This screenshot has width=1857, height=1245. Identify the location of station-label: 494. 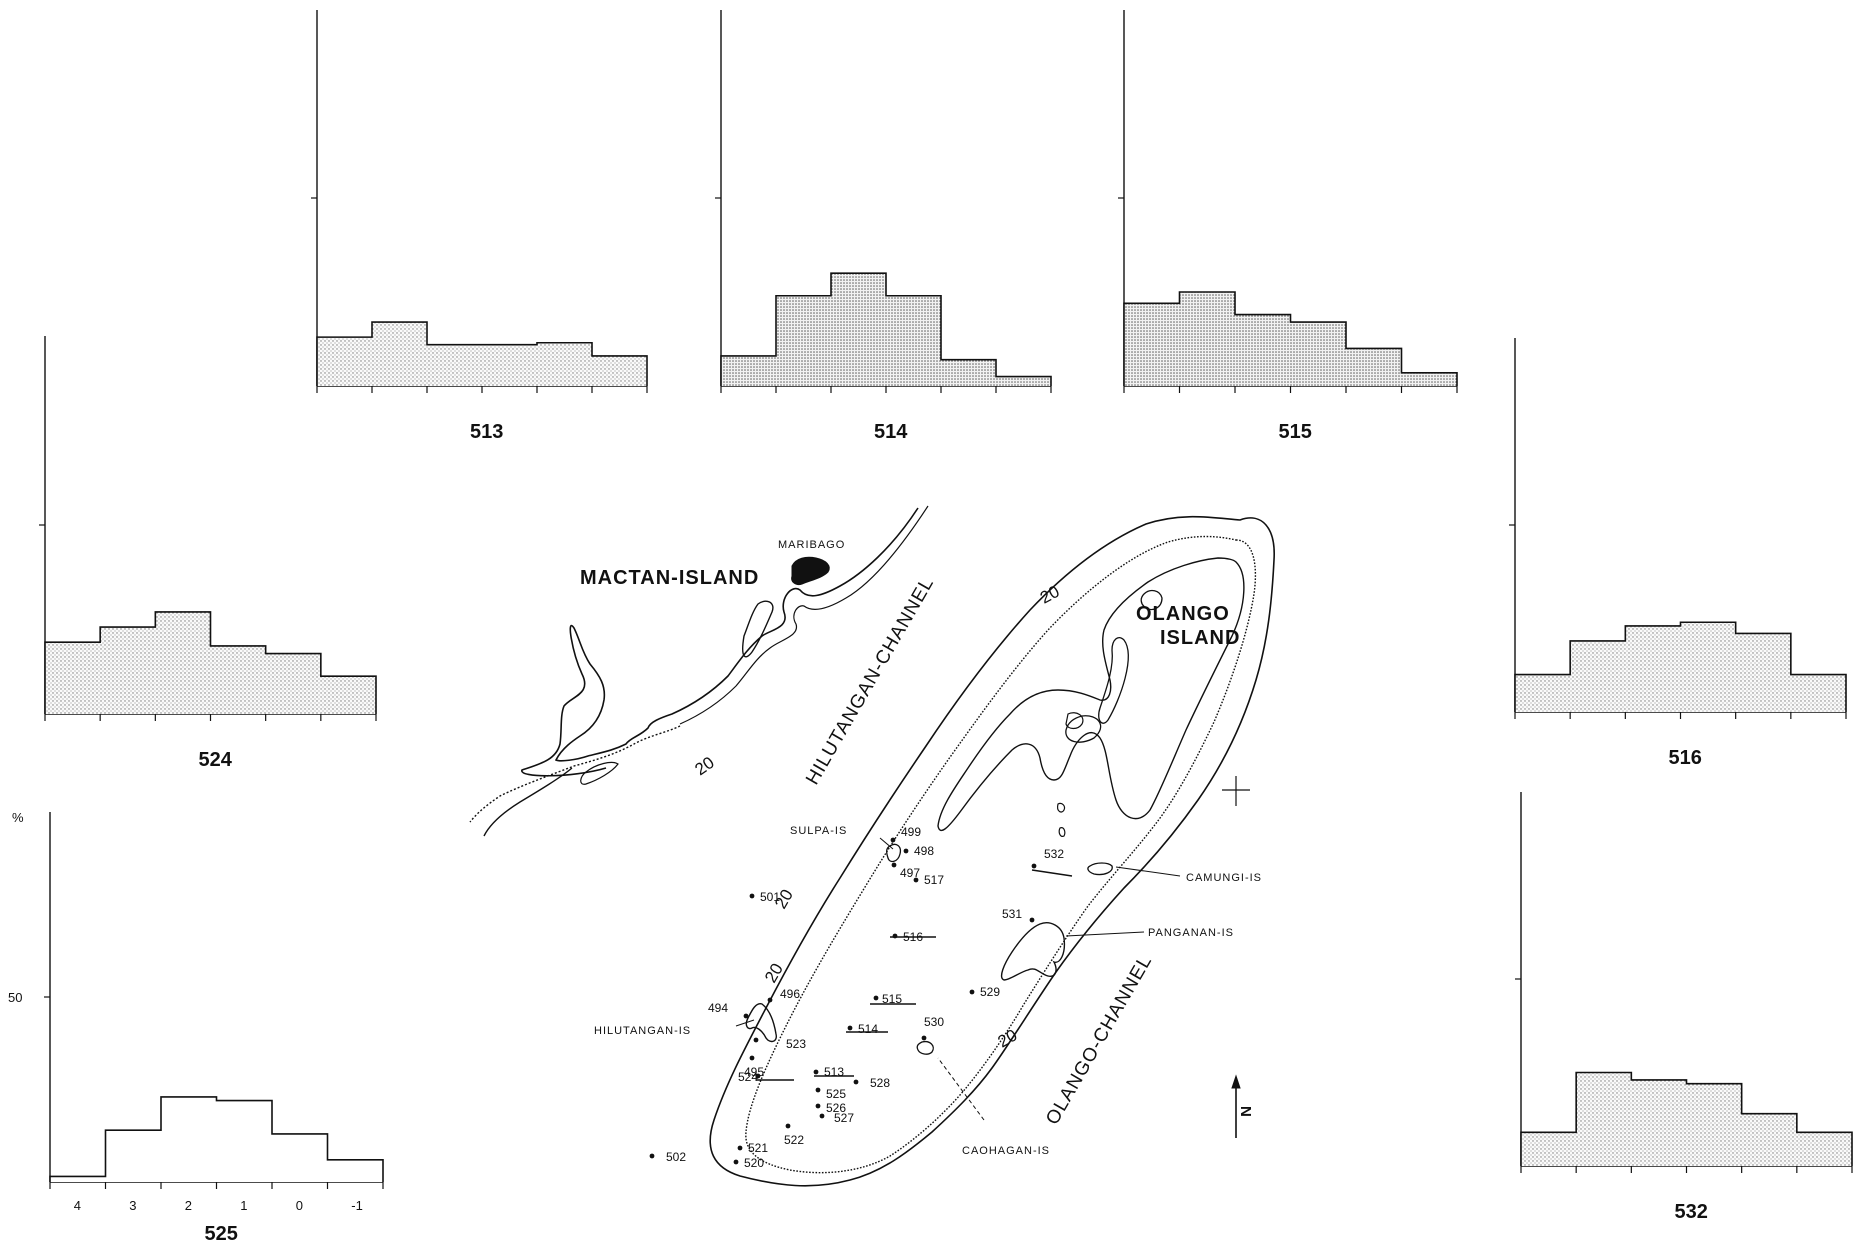
(718, 1008).